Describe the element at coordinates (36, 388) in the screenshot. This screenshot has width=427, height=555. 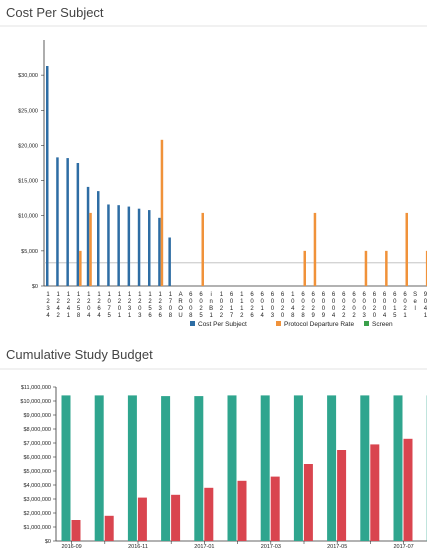
I see `y-tick-label: $11,000,000` at that location.